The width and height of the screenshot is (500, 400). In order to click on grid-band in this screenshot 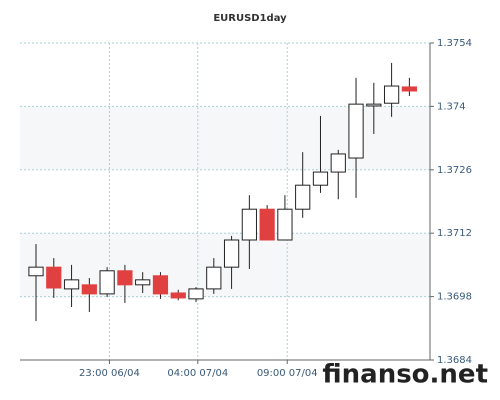, I will do `click(225, 138)`.